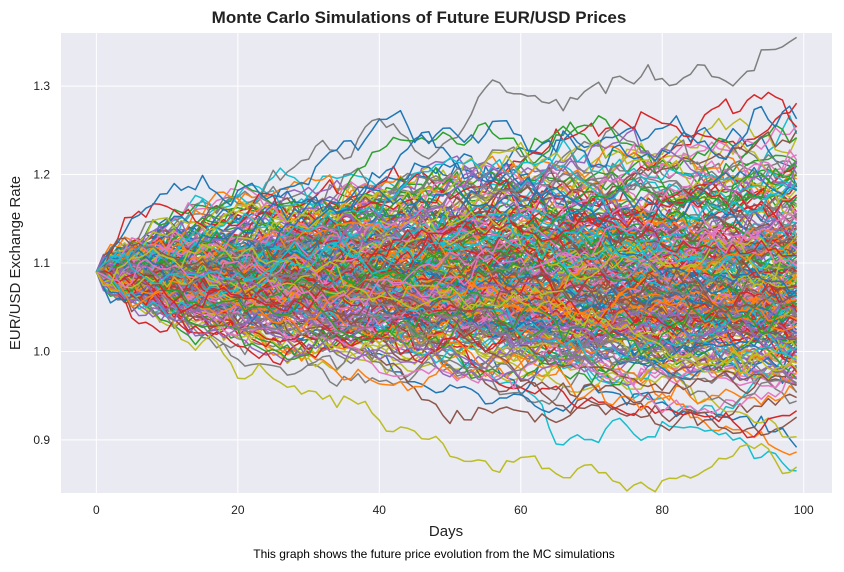 This screenshot has height=572, width=844. What do you see at coordinates (380, 510) in the screenshot?
I see `x-tick-label: 40` at bounding box center [380, 510].